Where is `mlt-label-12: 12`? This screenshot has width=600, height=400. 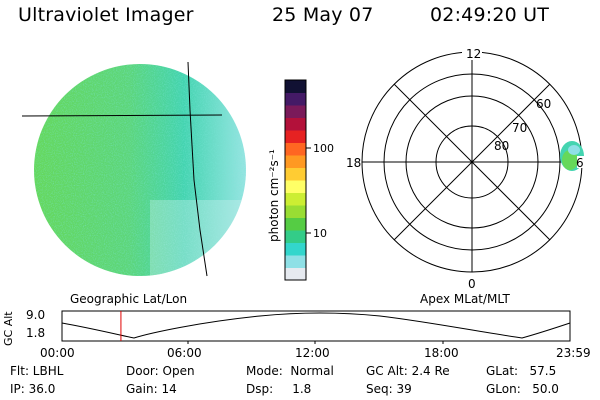 mlt-label-12: 12 is located at coordinates (473, 54).